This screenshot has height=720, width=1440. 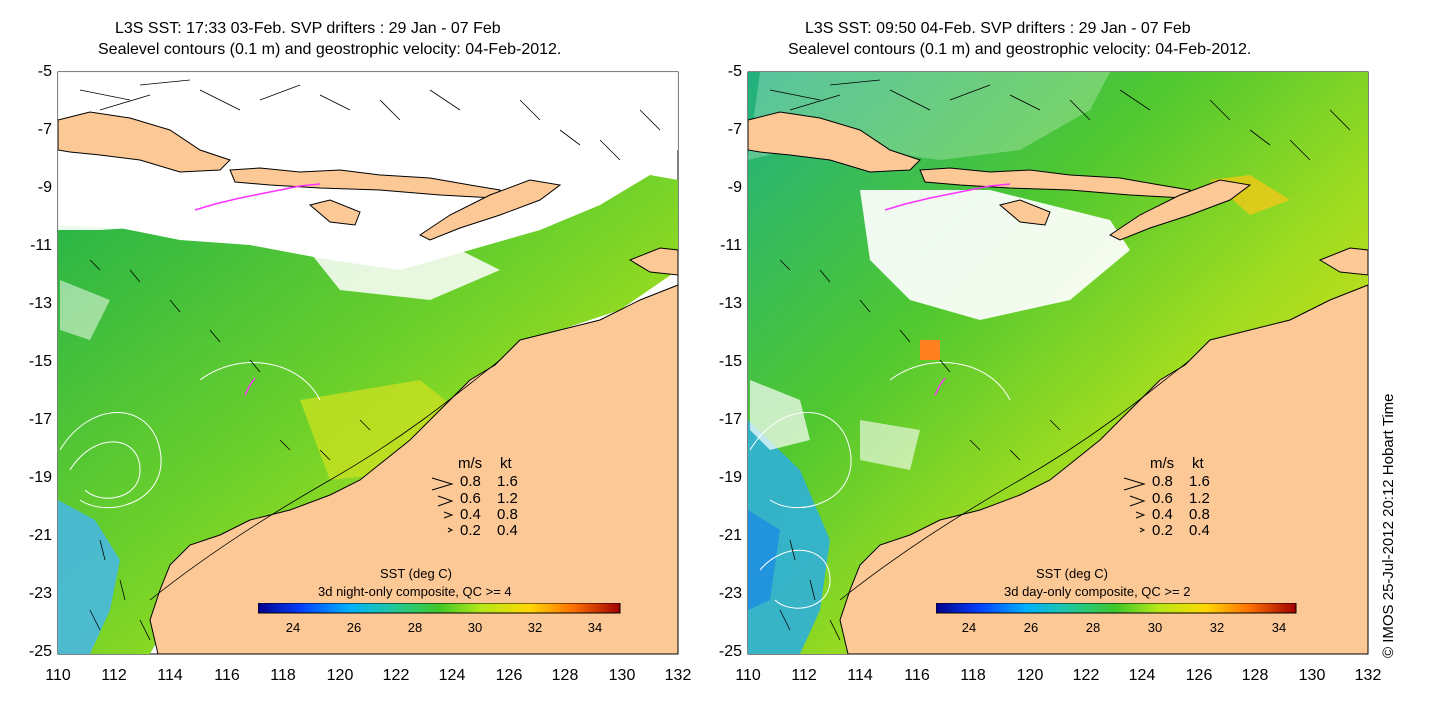 What do you see at coordinates (1097, 591) in the screenshot?
I see `composite-label: 3d day-only composite, QC >= 2` at bounding box center [1097, 591].